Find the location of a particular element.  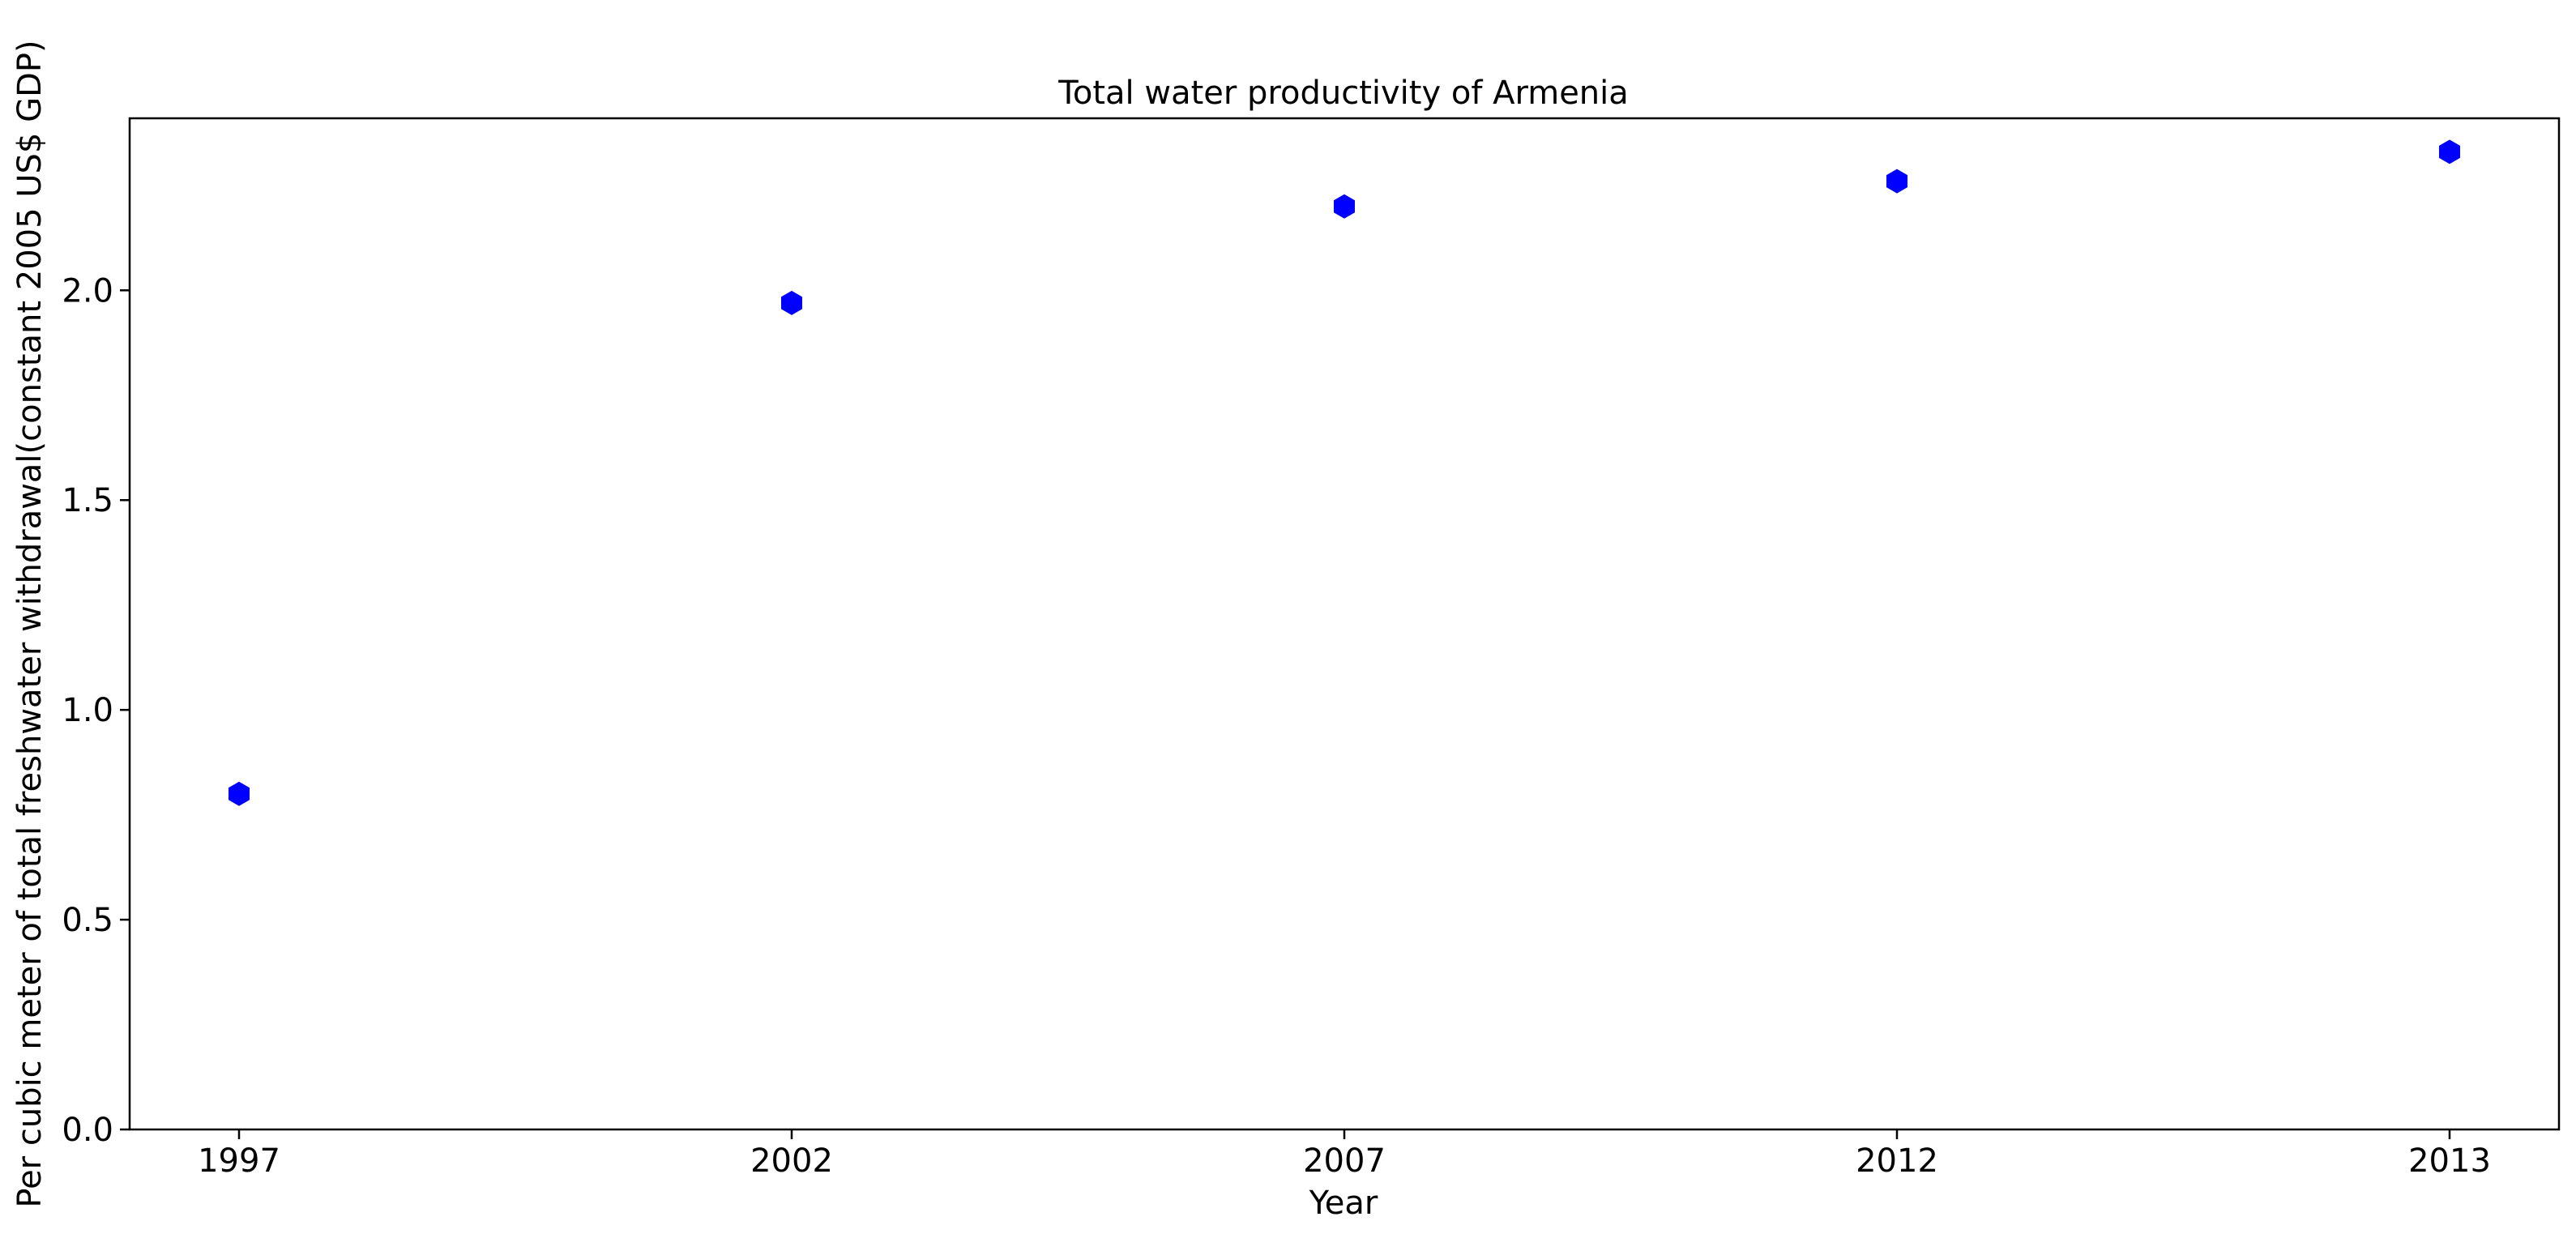

y-tick-label: 1.5 is located at coordinates (87, 500).